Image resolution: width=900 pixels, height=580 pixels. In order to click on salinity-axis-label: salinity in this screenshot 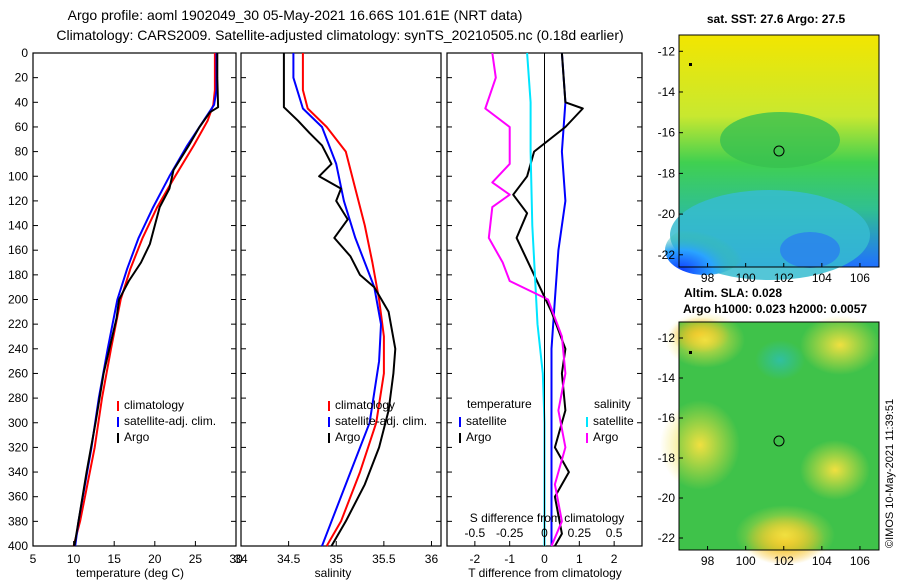, I will do `click(333, 573)`.